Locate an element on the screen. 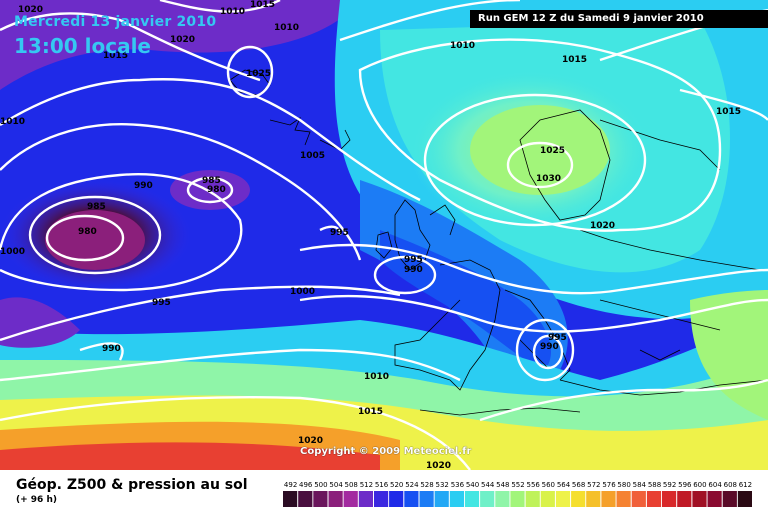 This screenshot has height=512, width=768. legend-value-label: 564 is located at coordinates (564, 485).